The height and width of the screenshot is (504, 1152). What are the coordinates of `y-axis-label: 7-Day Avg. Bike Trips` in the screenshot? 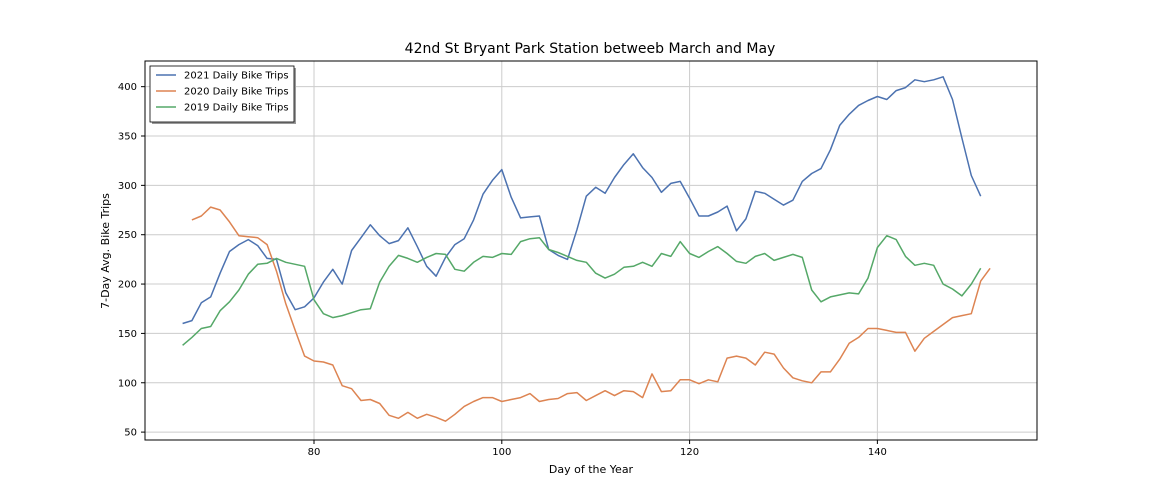 It's located at (105, 251).